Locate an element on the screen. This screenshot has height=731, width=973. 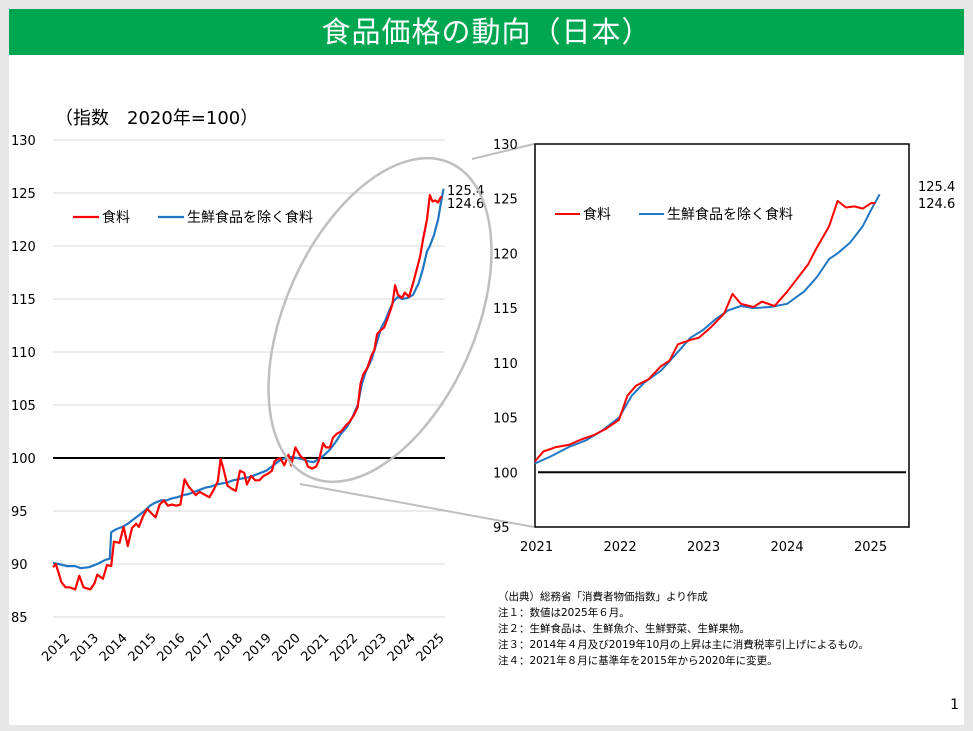
x-tick-label: 2025 is located at coordinates (431, 648).